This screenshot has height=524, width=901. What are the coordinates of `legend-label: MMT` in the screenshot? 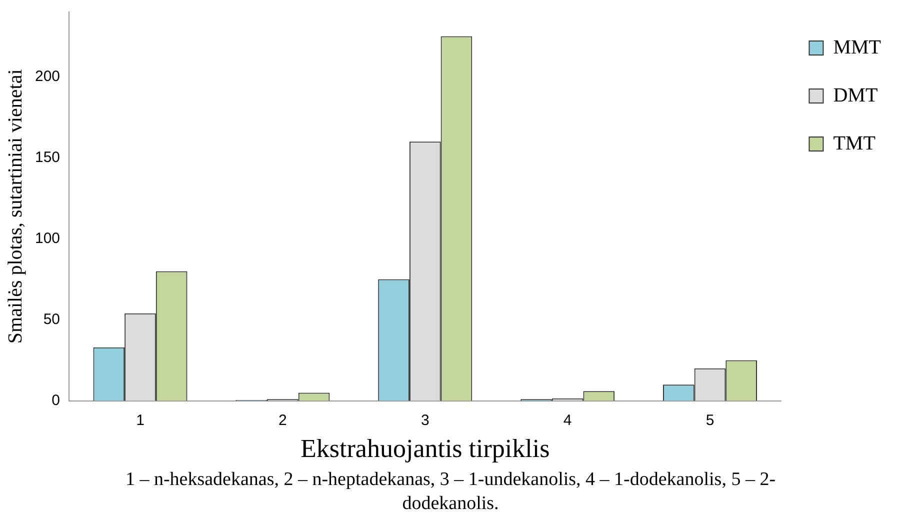 It's located at (857, 47).